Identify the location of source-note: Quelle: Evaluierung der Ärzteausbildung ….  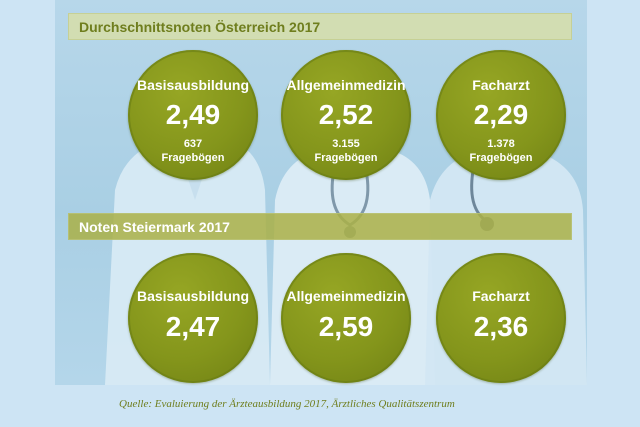
(287, 404).